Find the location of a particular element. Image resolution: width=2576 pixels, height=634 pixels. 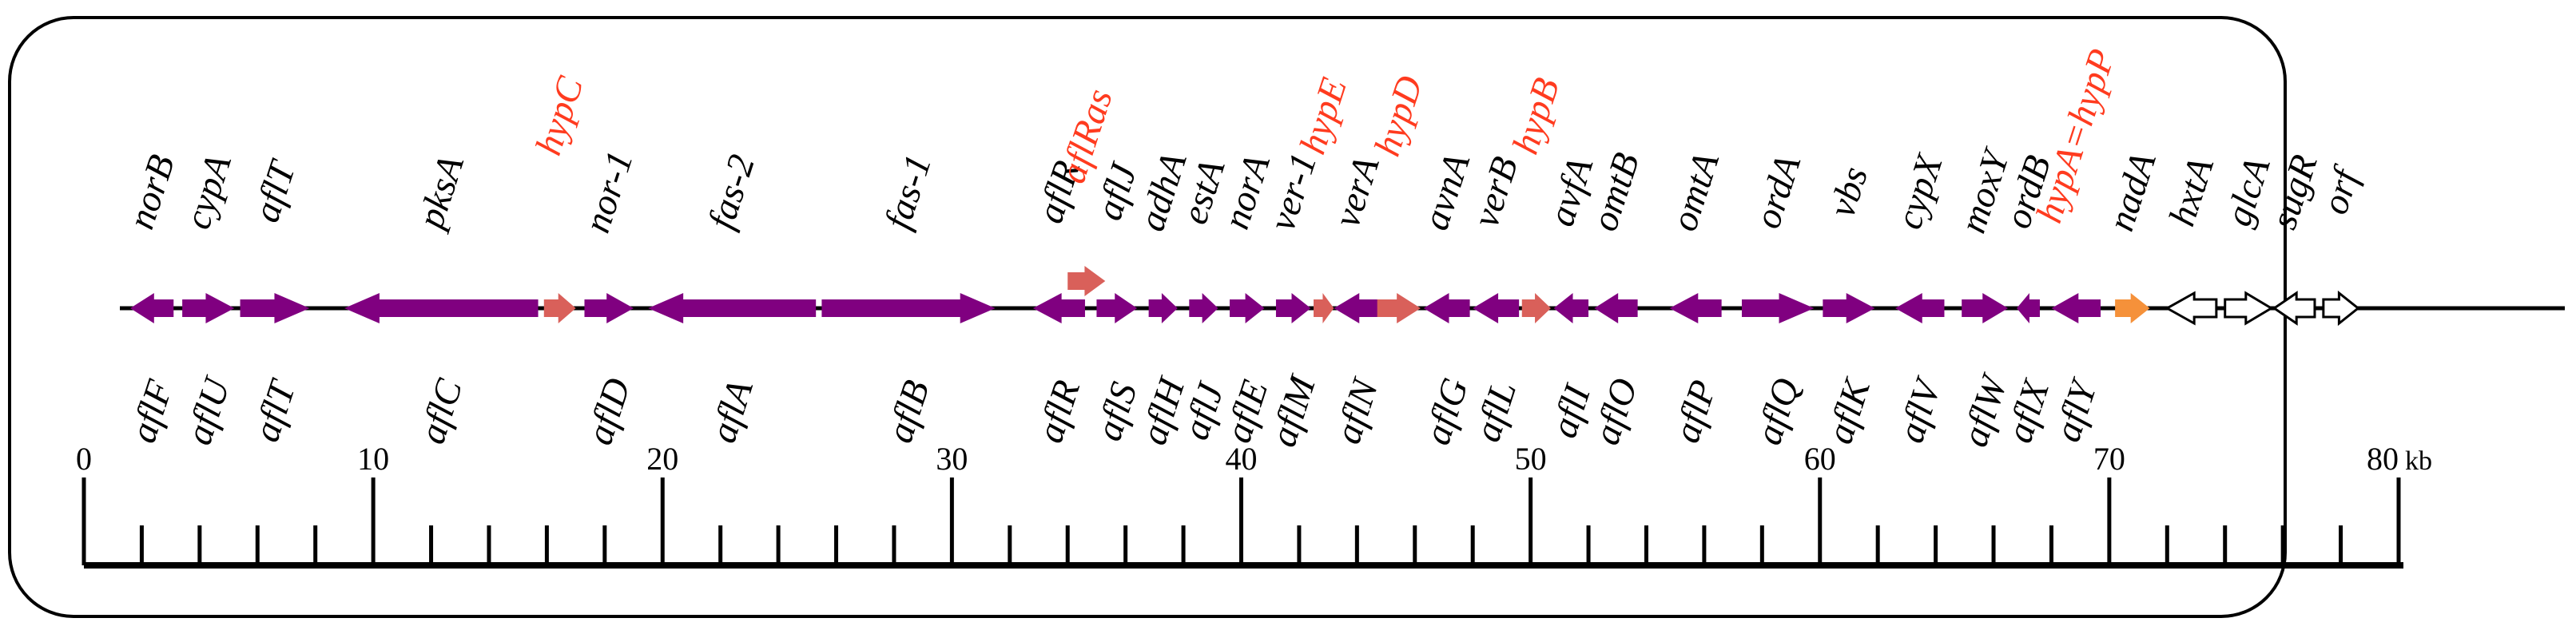

gene-arrow-avna is located at coordinates (1446, 308).